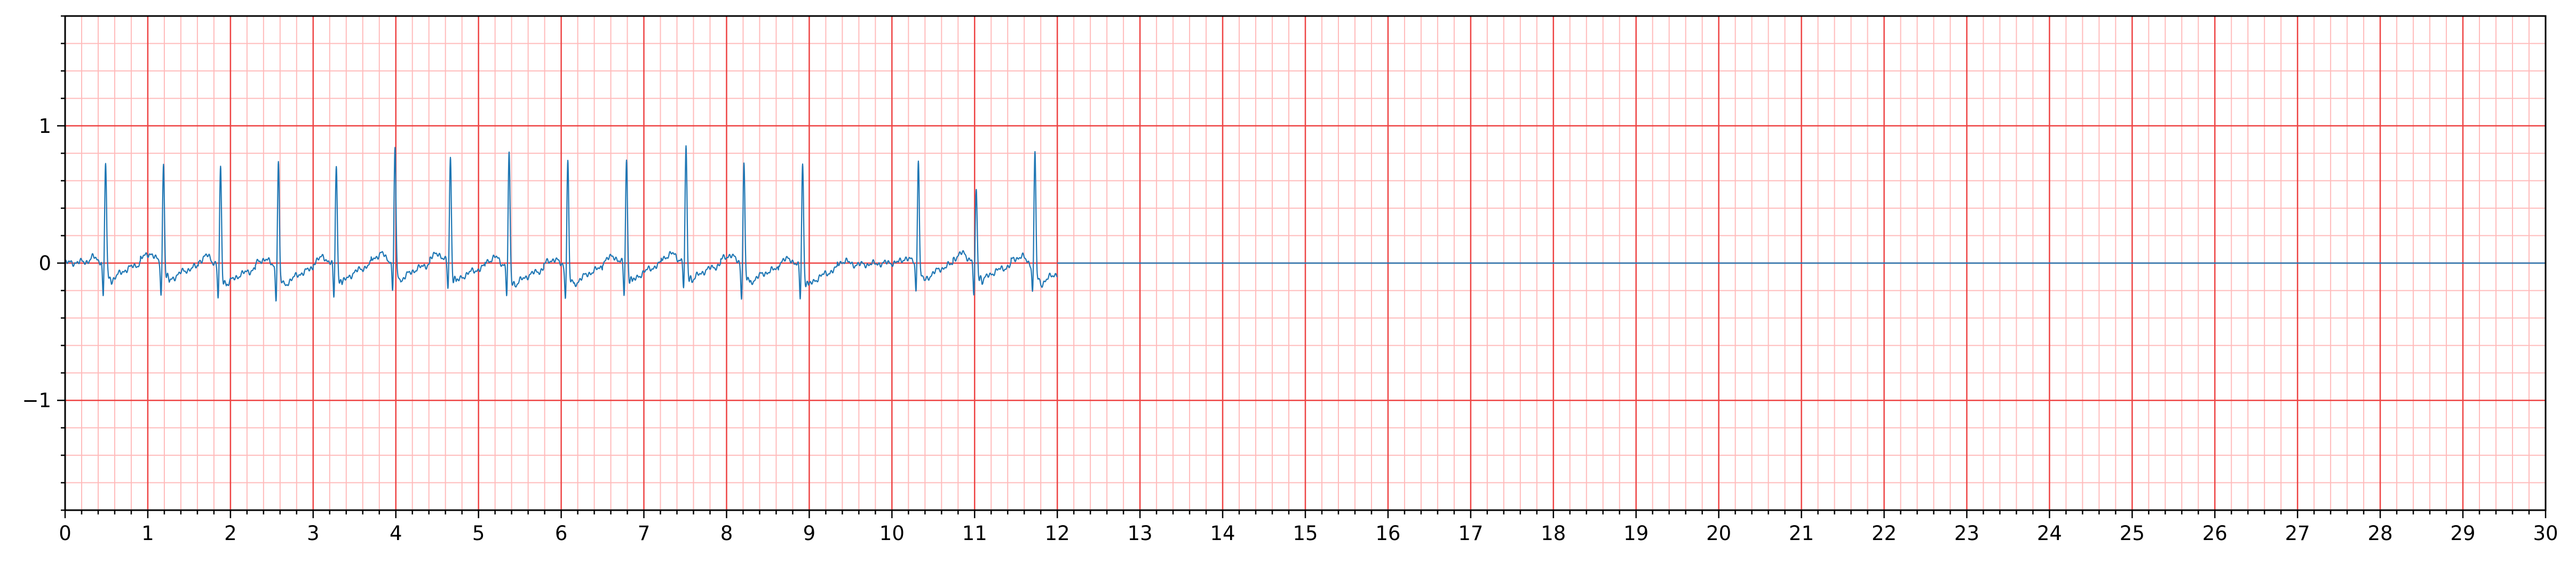 This screenshot has width=2576, height=563. What do you see at coordinates (65, 533) in the screenshot?
I see `x-tick-label: 0` at bounding box center [65, 533].